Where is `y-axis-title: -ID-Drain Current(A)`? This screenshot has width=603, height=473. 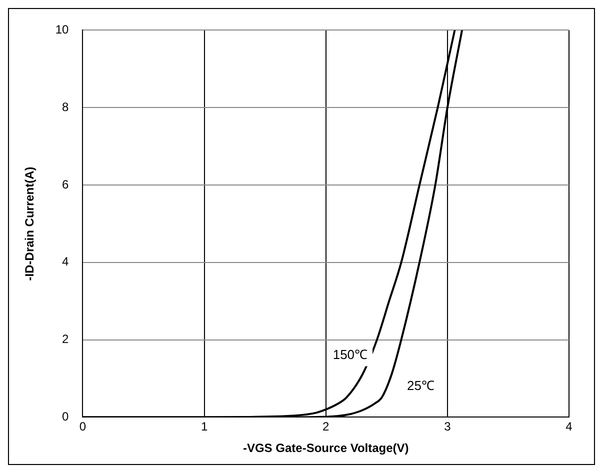 y-axis-title: -ID-Drain Current(A) is located at coordinates (29, 223).